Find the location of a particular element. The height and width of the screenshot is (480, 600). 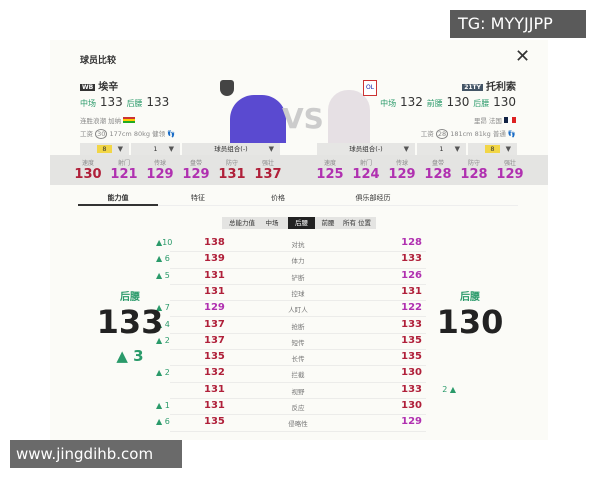

club-badge-icon is located at coordinates (227, 88).